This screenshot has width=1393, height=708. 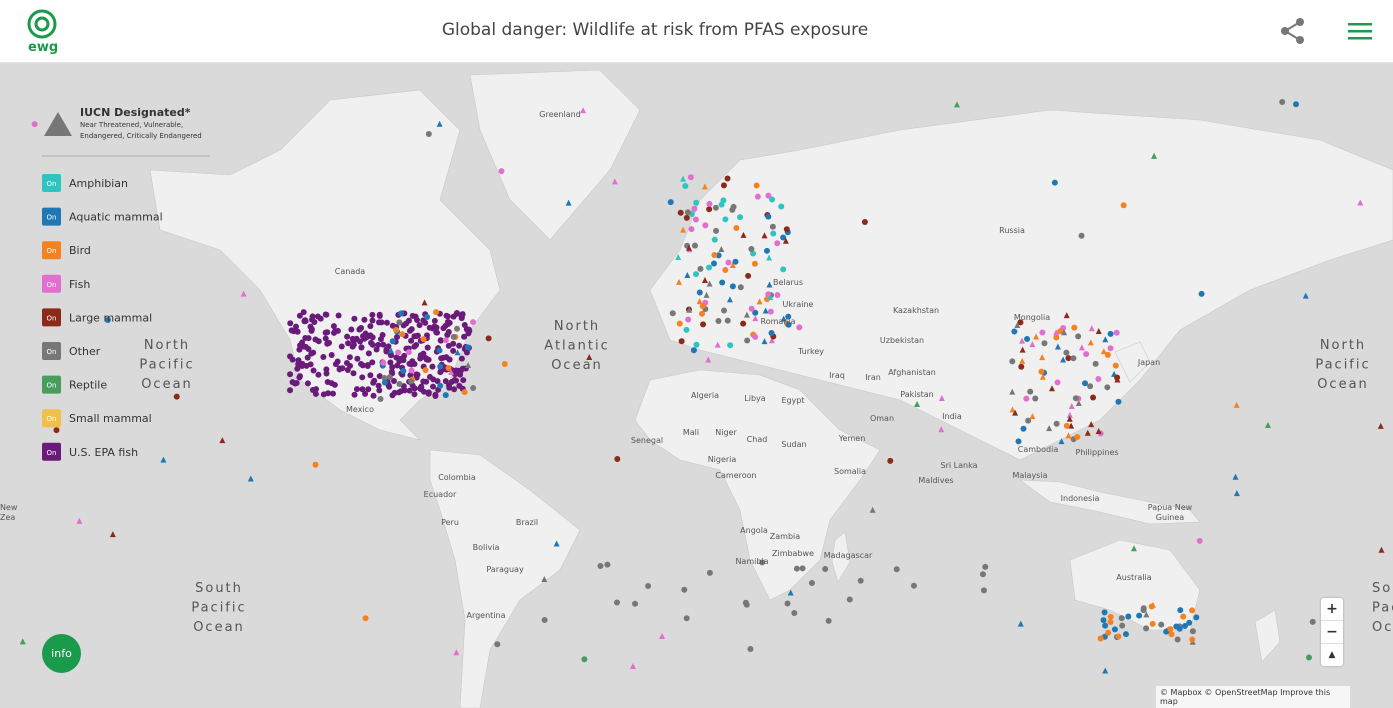 What do you see at coordinates (1030, 475) in the screenshot?
I see `place-label: Malaysia` at bounding box center [1030, 475].